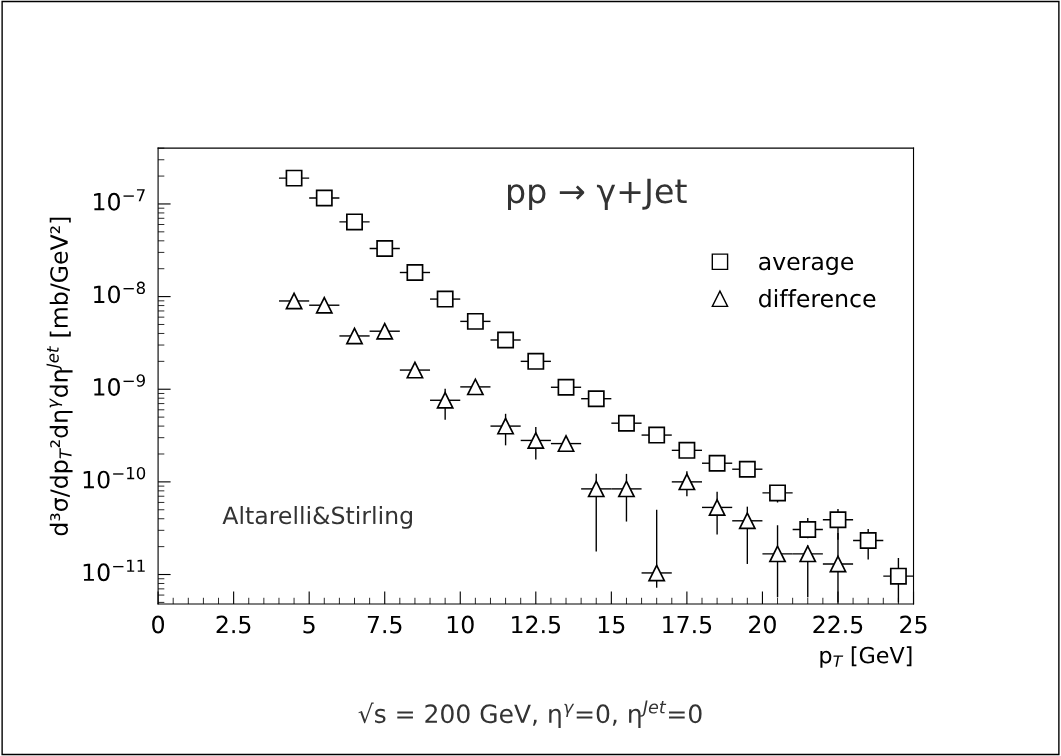 Image resolution: width=1061 pixels, height=756 pixels. What do you see at coordinates (806, 265) in the screenshot?
I see `legend-label: average` at bounding box center [806, 265].